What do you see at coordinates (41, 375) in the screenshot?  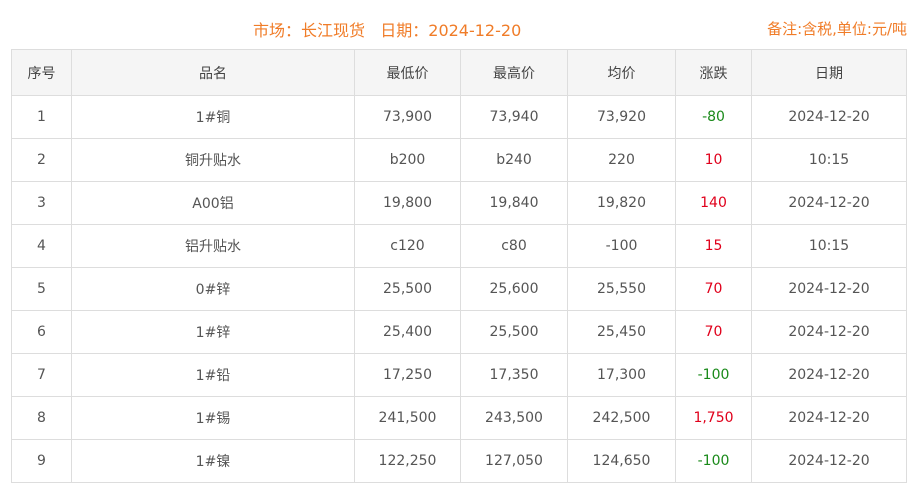 I see `table-cell: 7` at bounding box center [41, 375].